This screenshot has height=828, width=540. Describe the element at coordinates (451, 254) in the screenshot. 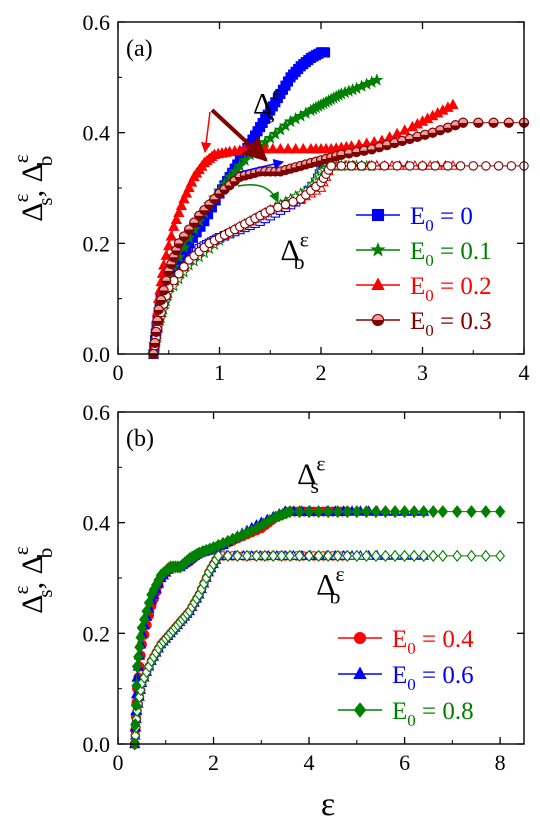

I see `legend-entry-2: E0 = 0.1` at that location.